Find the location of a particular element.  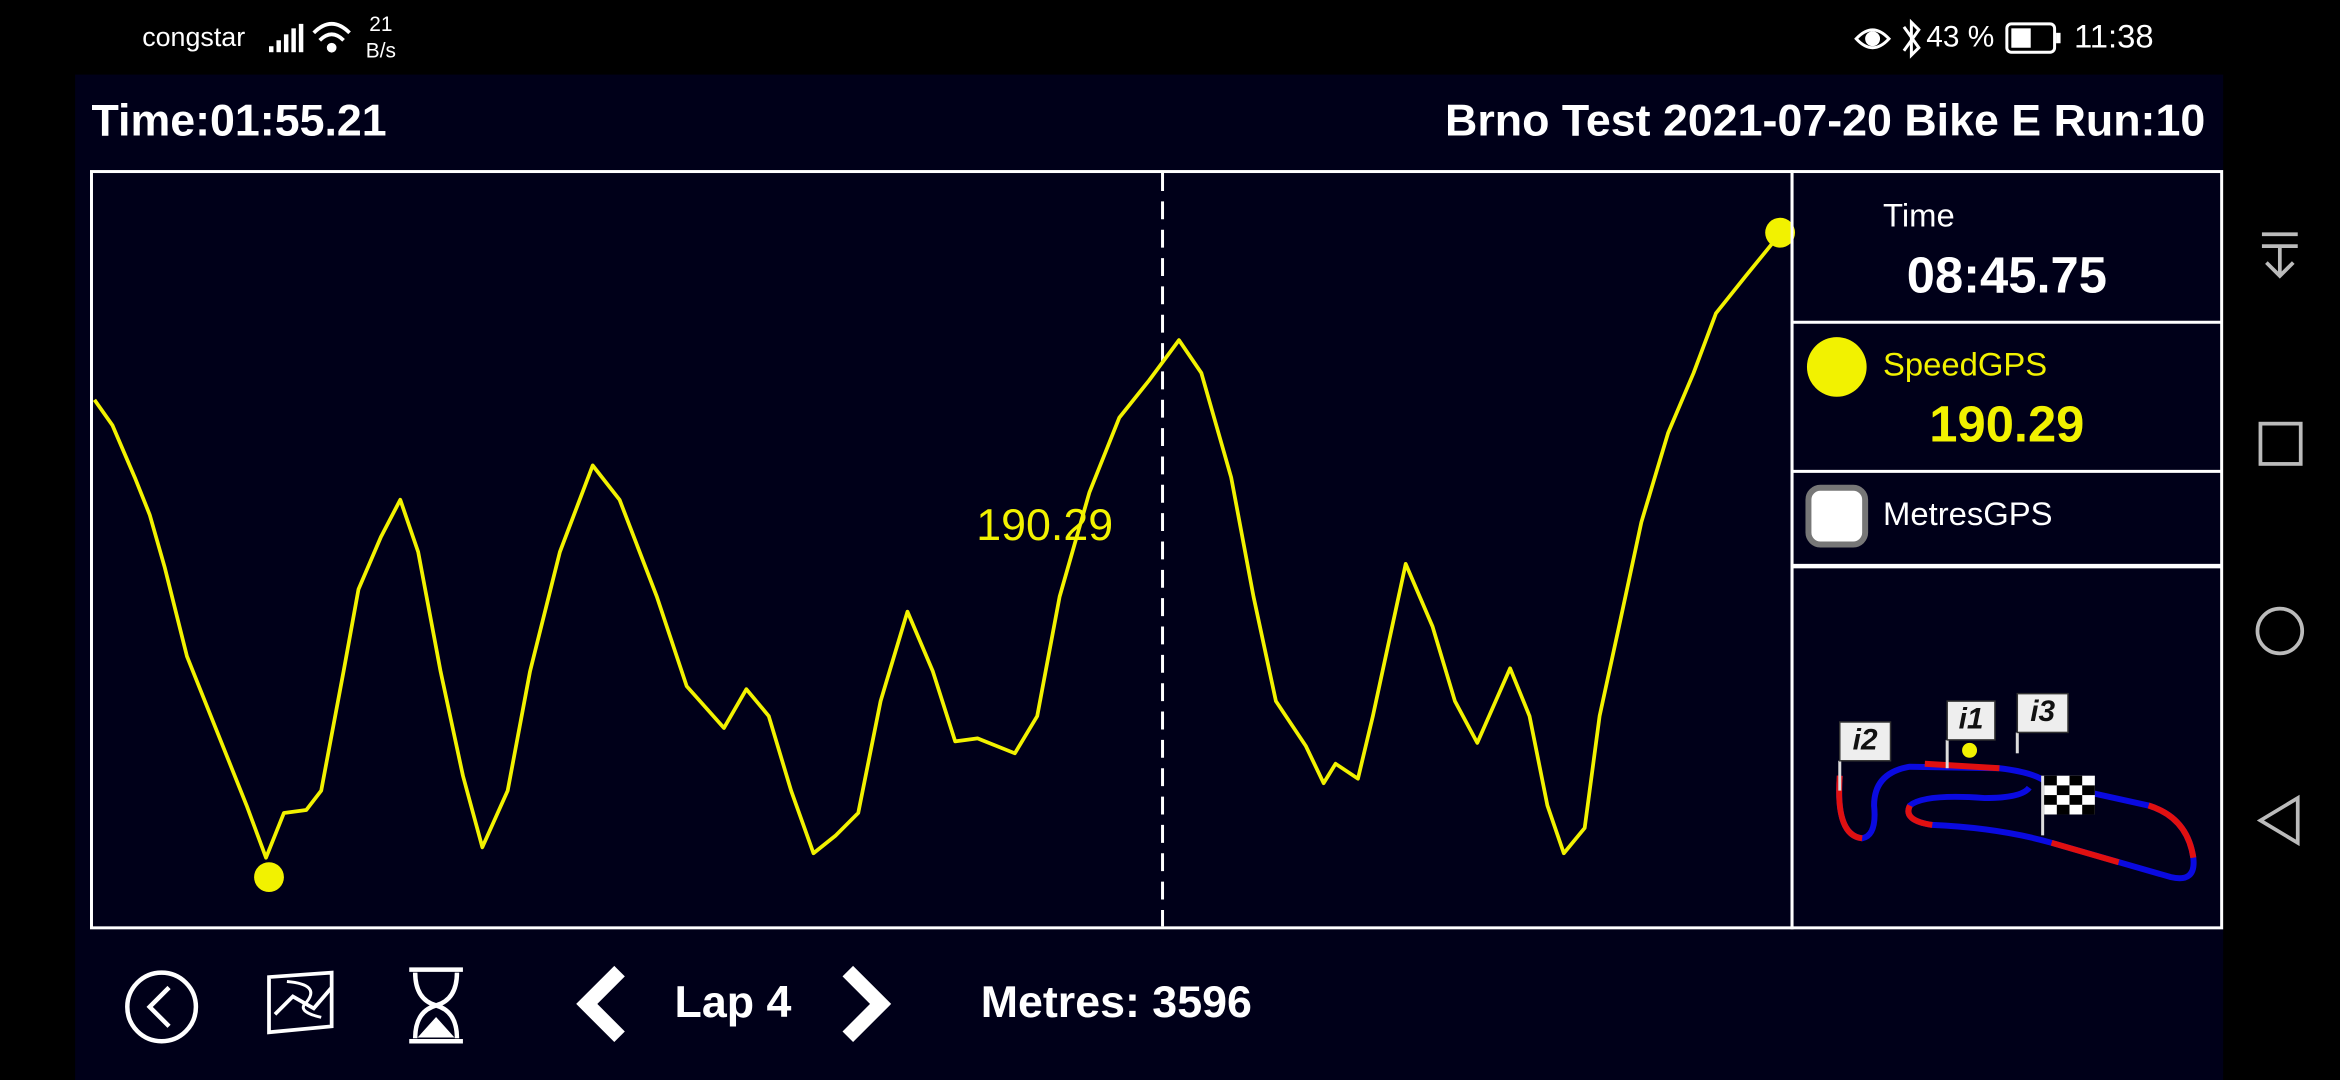

wifi-icon is located at coordinates (331, 37).